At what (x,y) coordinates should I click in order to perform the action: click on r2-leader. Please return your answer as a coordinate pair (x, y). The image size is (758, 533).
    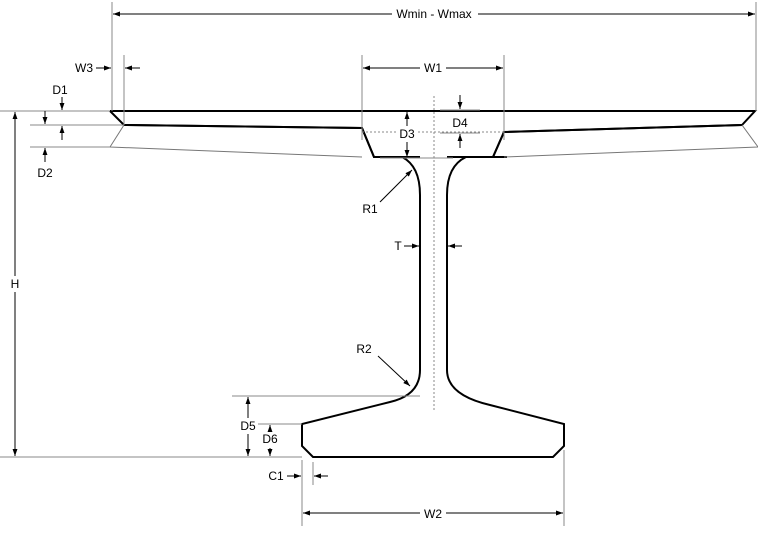
    Looking at the image, I should click on (394, 371).